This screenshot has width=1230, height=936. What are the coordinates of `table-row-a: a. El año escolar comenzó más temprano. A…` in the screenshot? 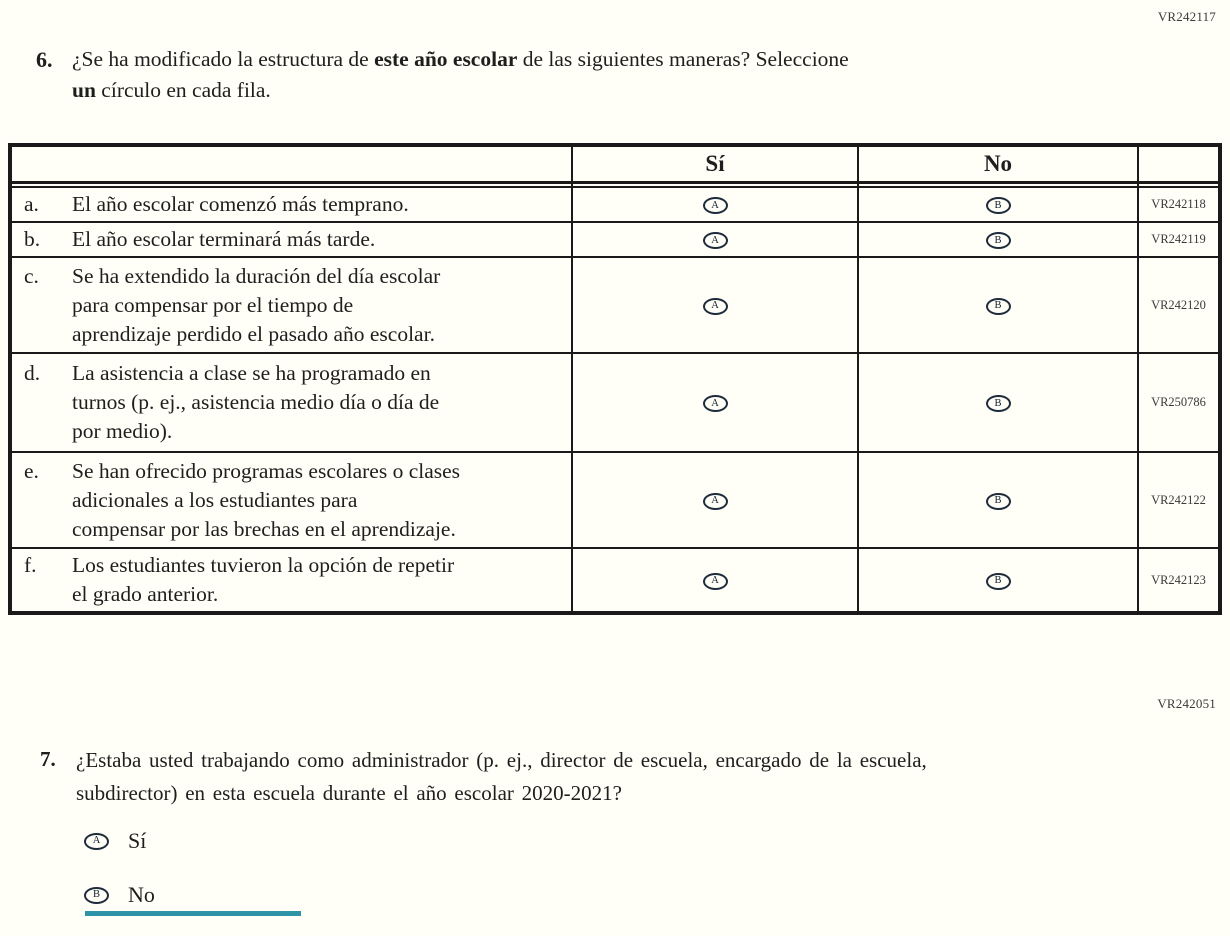 It's located at (615, 204).